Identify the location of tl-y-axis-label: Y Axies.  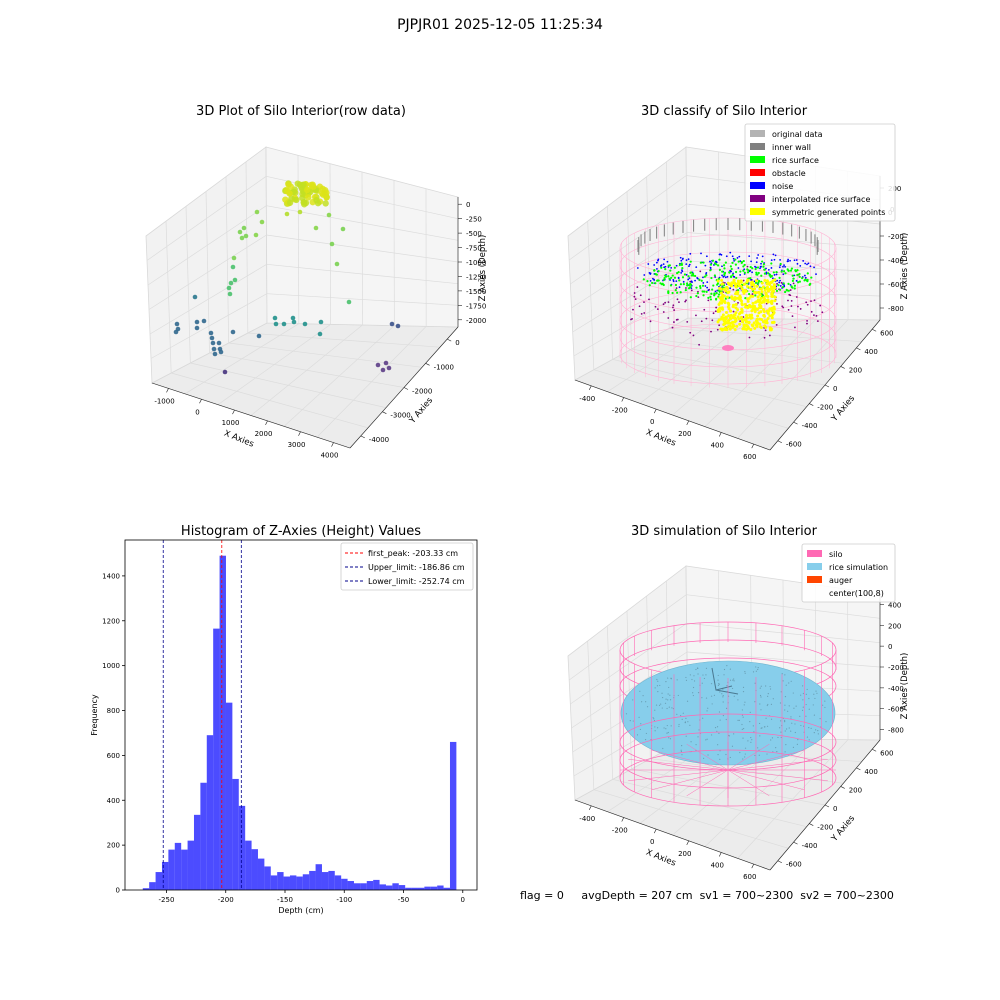
(421, 410).